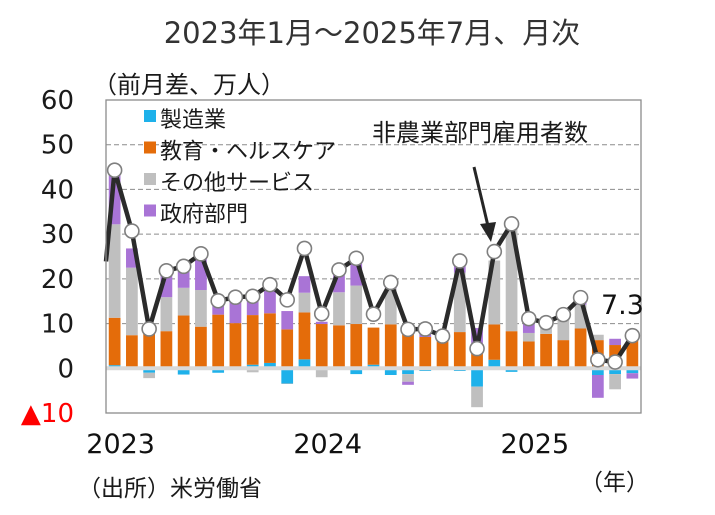  What do you see at coordinates (57, 325) in the screenshot?
I see `y-tick-label: 10` at bounding box center [57, 325].